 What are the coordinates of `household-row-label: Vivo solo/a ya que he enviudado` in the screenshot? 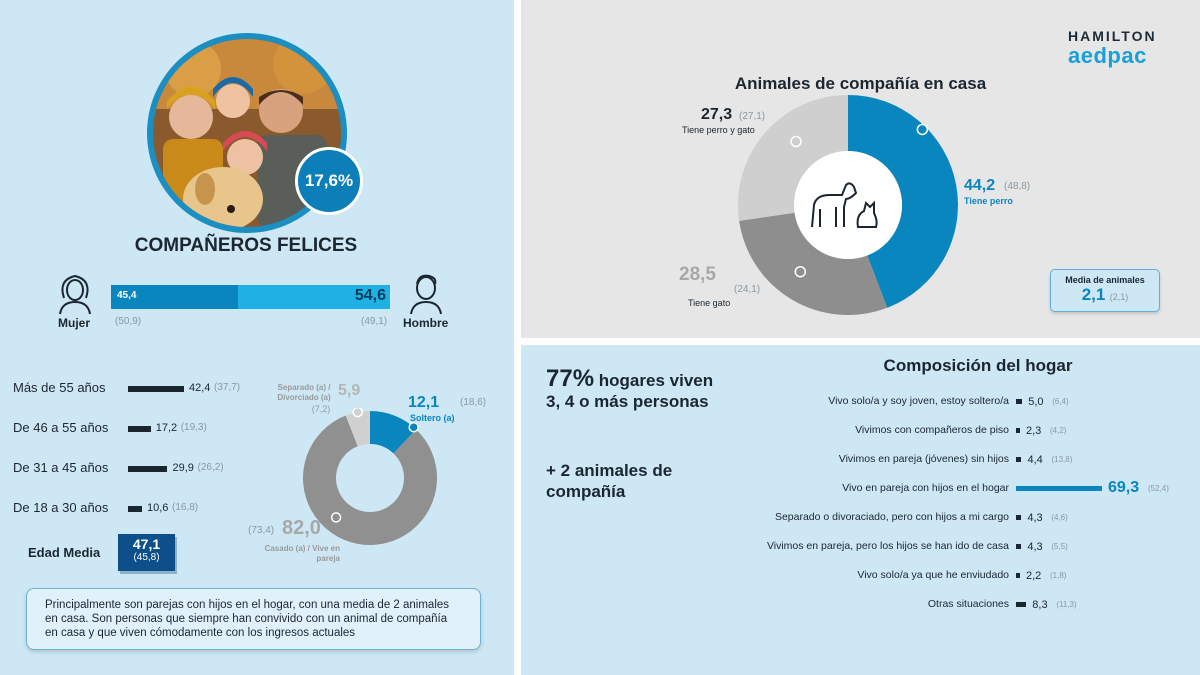 It's located at (933, 575).